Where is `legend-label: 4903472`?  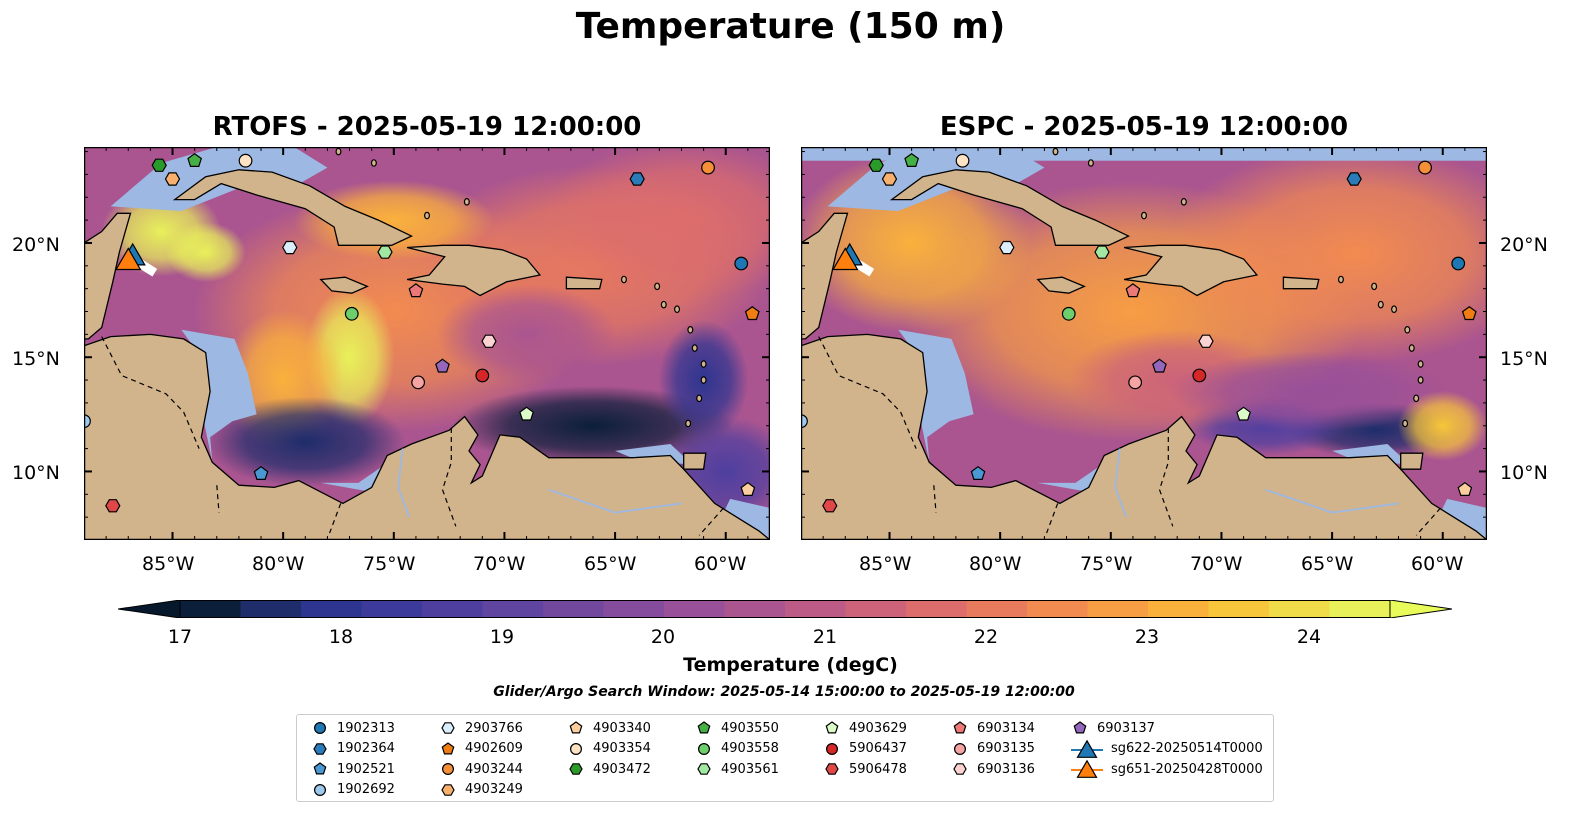
legend-label: 4903472 is located at coordinates (622, 769).